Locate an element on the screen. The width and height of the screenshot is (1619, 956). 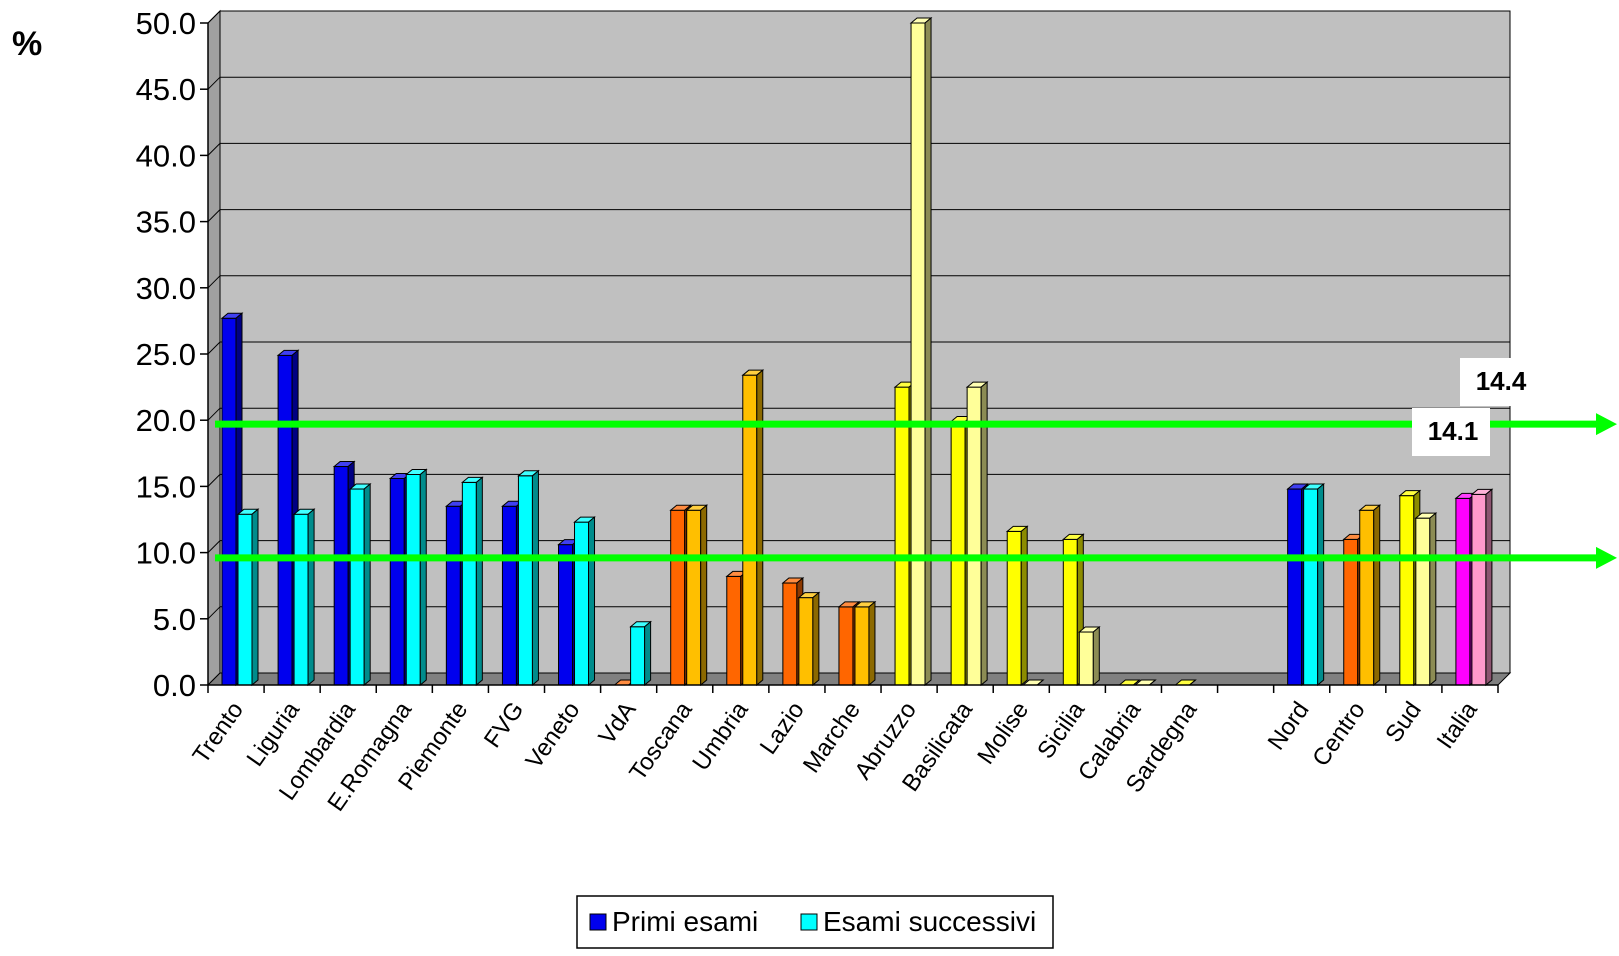
y-tick-label: 25.0 is located at coordinates (166, 354).